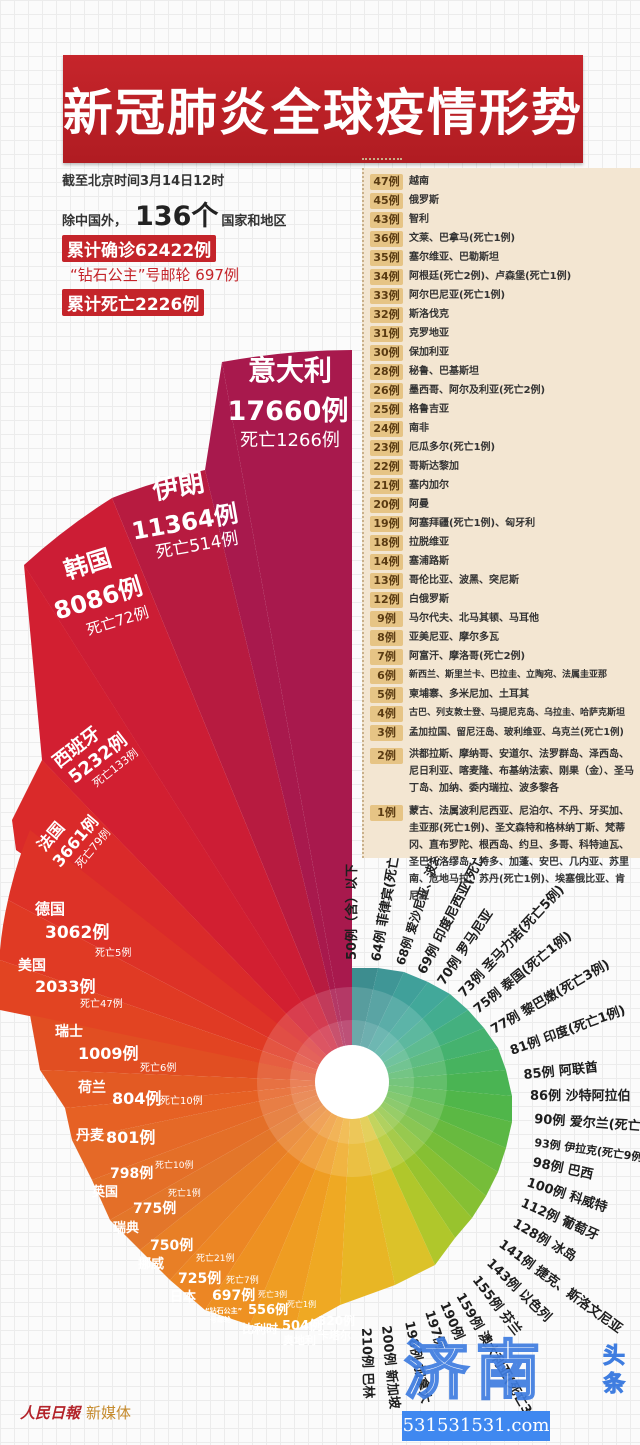 The height and width of the screenshot is (1445, 640). What do you see at coordinates (505, 599) in the screenshot?
I see `list-item: 12例 白俄罗斯` at bounding box center [505, 599].